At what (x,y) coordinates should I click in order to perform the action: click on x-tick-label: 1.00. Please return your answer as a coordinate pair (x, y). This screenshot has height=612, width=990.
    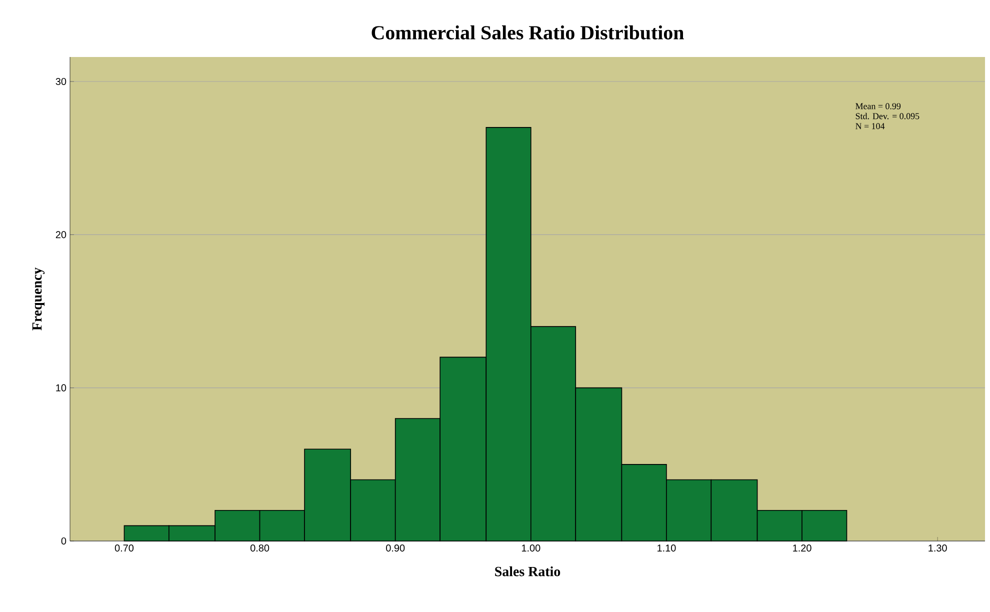
    Looking at the image, I should click on (531, 548).